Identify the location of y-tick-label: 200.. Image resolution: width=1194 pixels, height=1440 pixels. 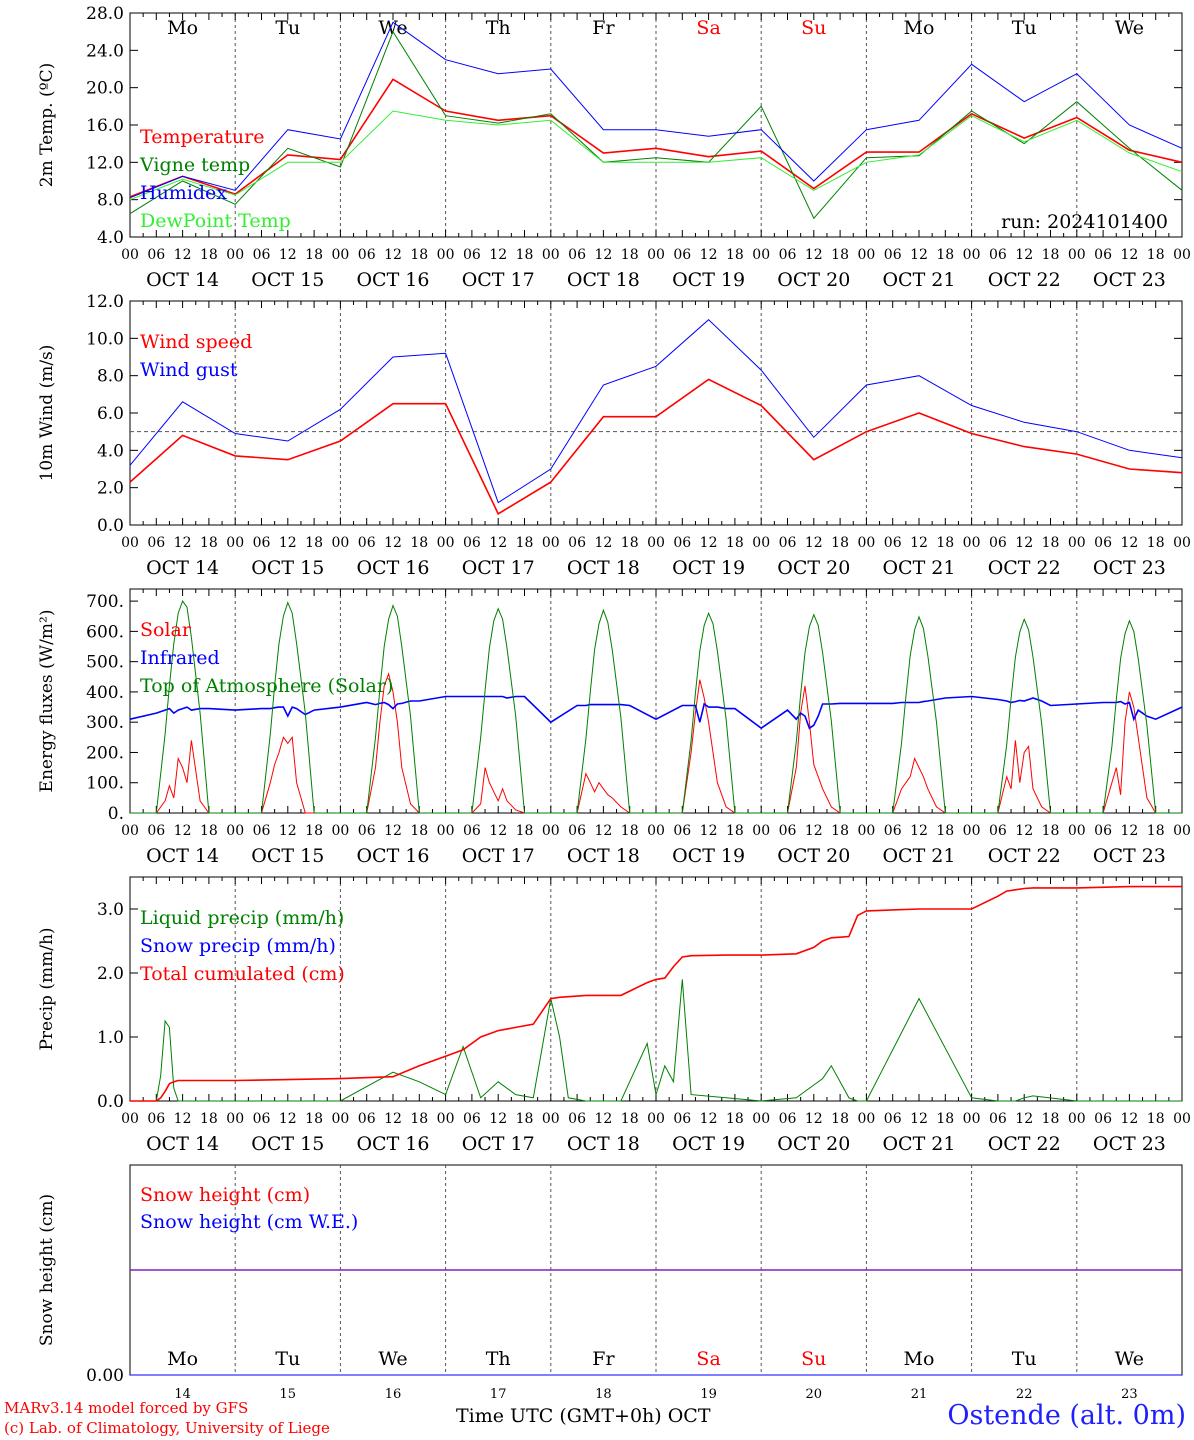
(105, 753).